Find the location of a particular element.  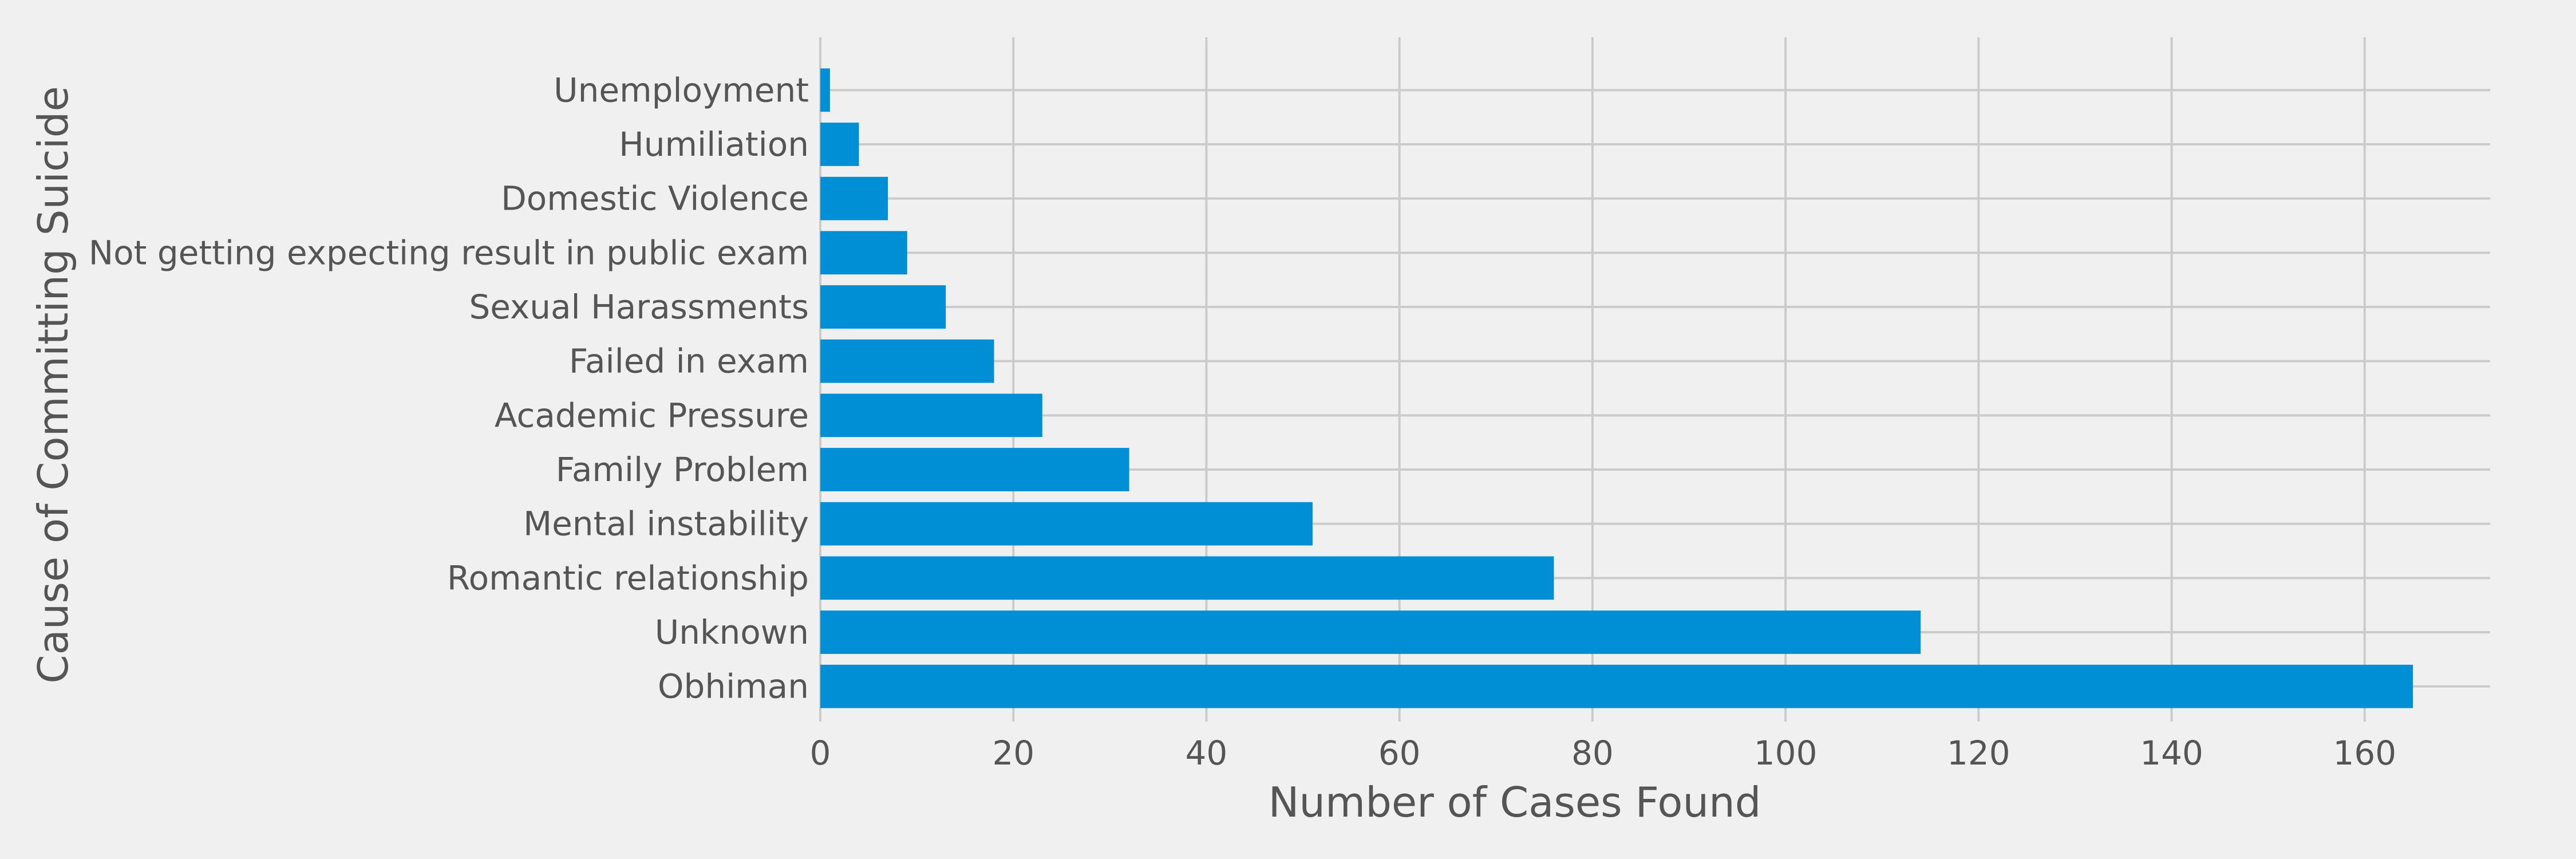

x-tick-label-140: 140 is located at coordinates (2171, 754).